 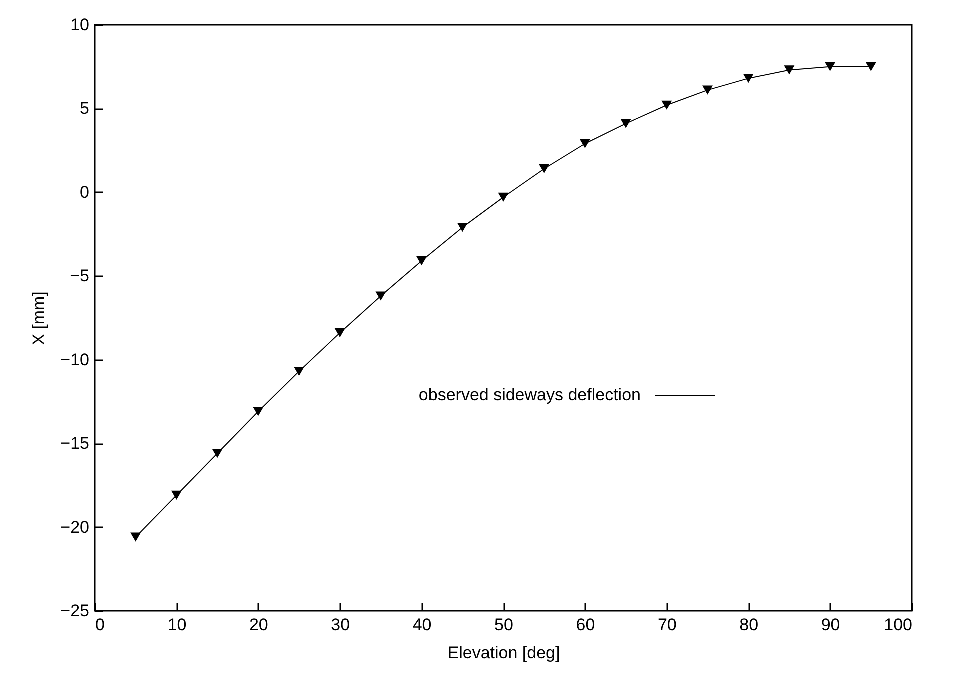 I want to click on y-tick-label: 5, so click(x=85, y=108).